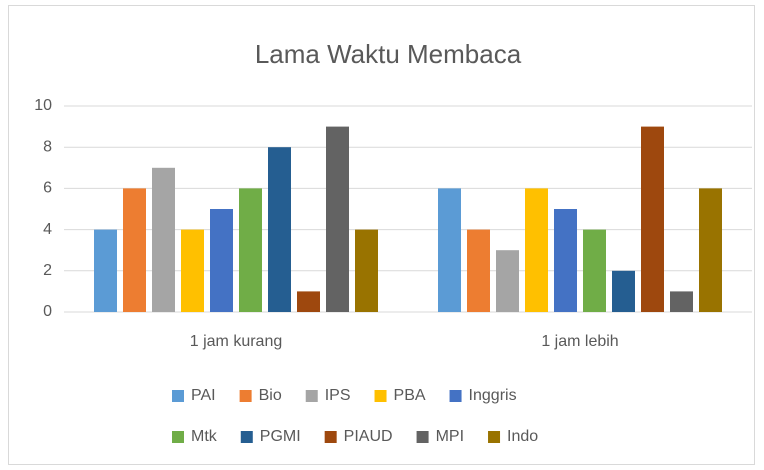 This screenshot has height=470, width=764. I want to click on legend-label: Bio, so click(270, 395).